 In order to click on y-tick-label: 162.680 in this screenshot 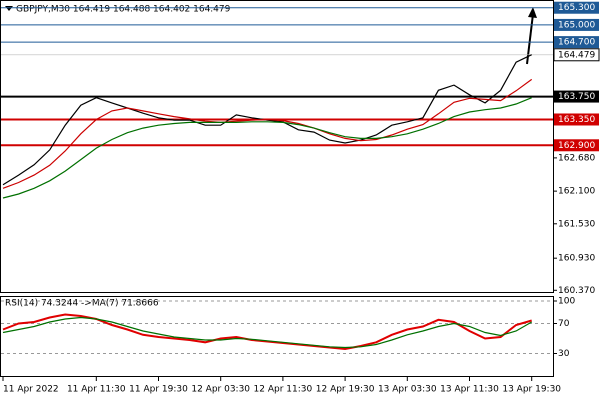, I will do `click(576, 158)`.